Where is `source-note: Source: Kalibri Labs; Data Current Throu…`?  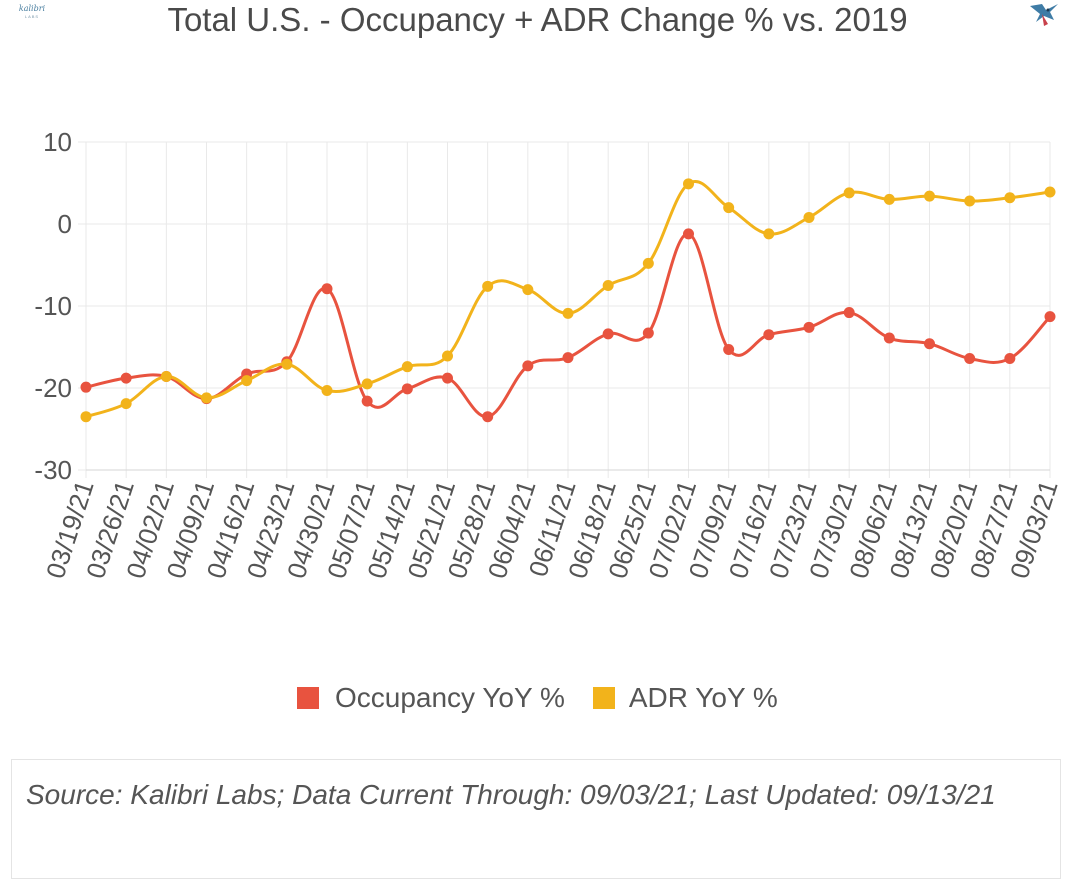 source-note: Source: Kalibri Labs; Data Current Throu… is located at coordinates (536, 819).